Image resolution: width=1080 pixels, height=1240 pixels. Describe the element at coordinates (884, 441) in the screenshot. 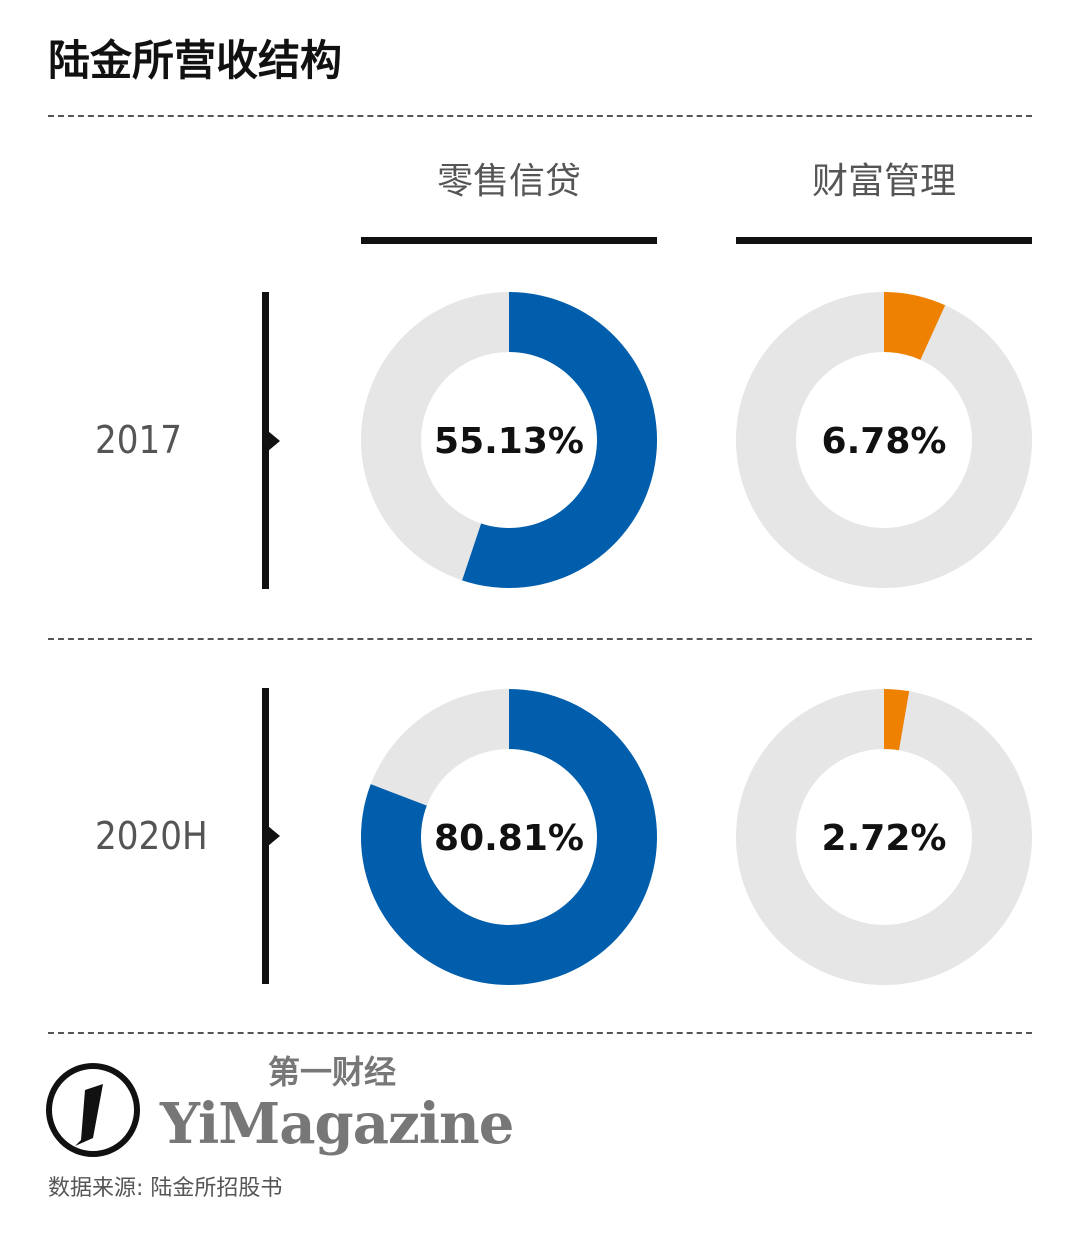

I see `data-label: 6.78%` at that location.